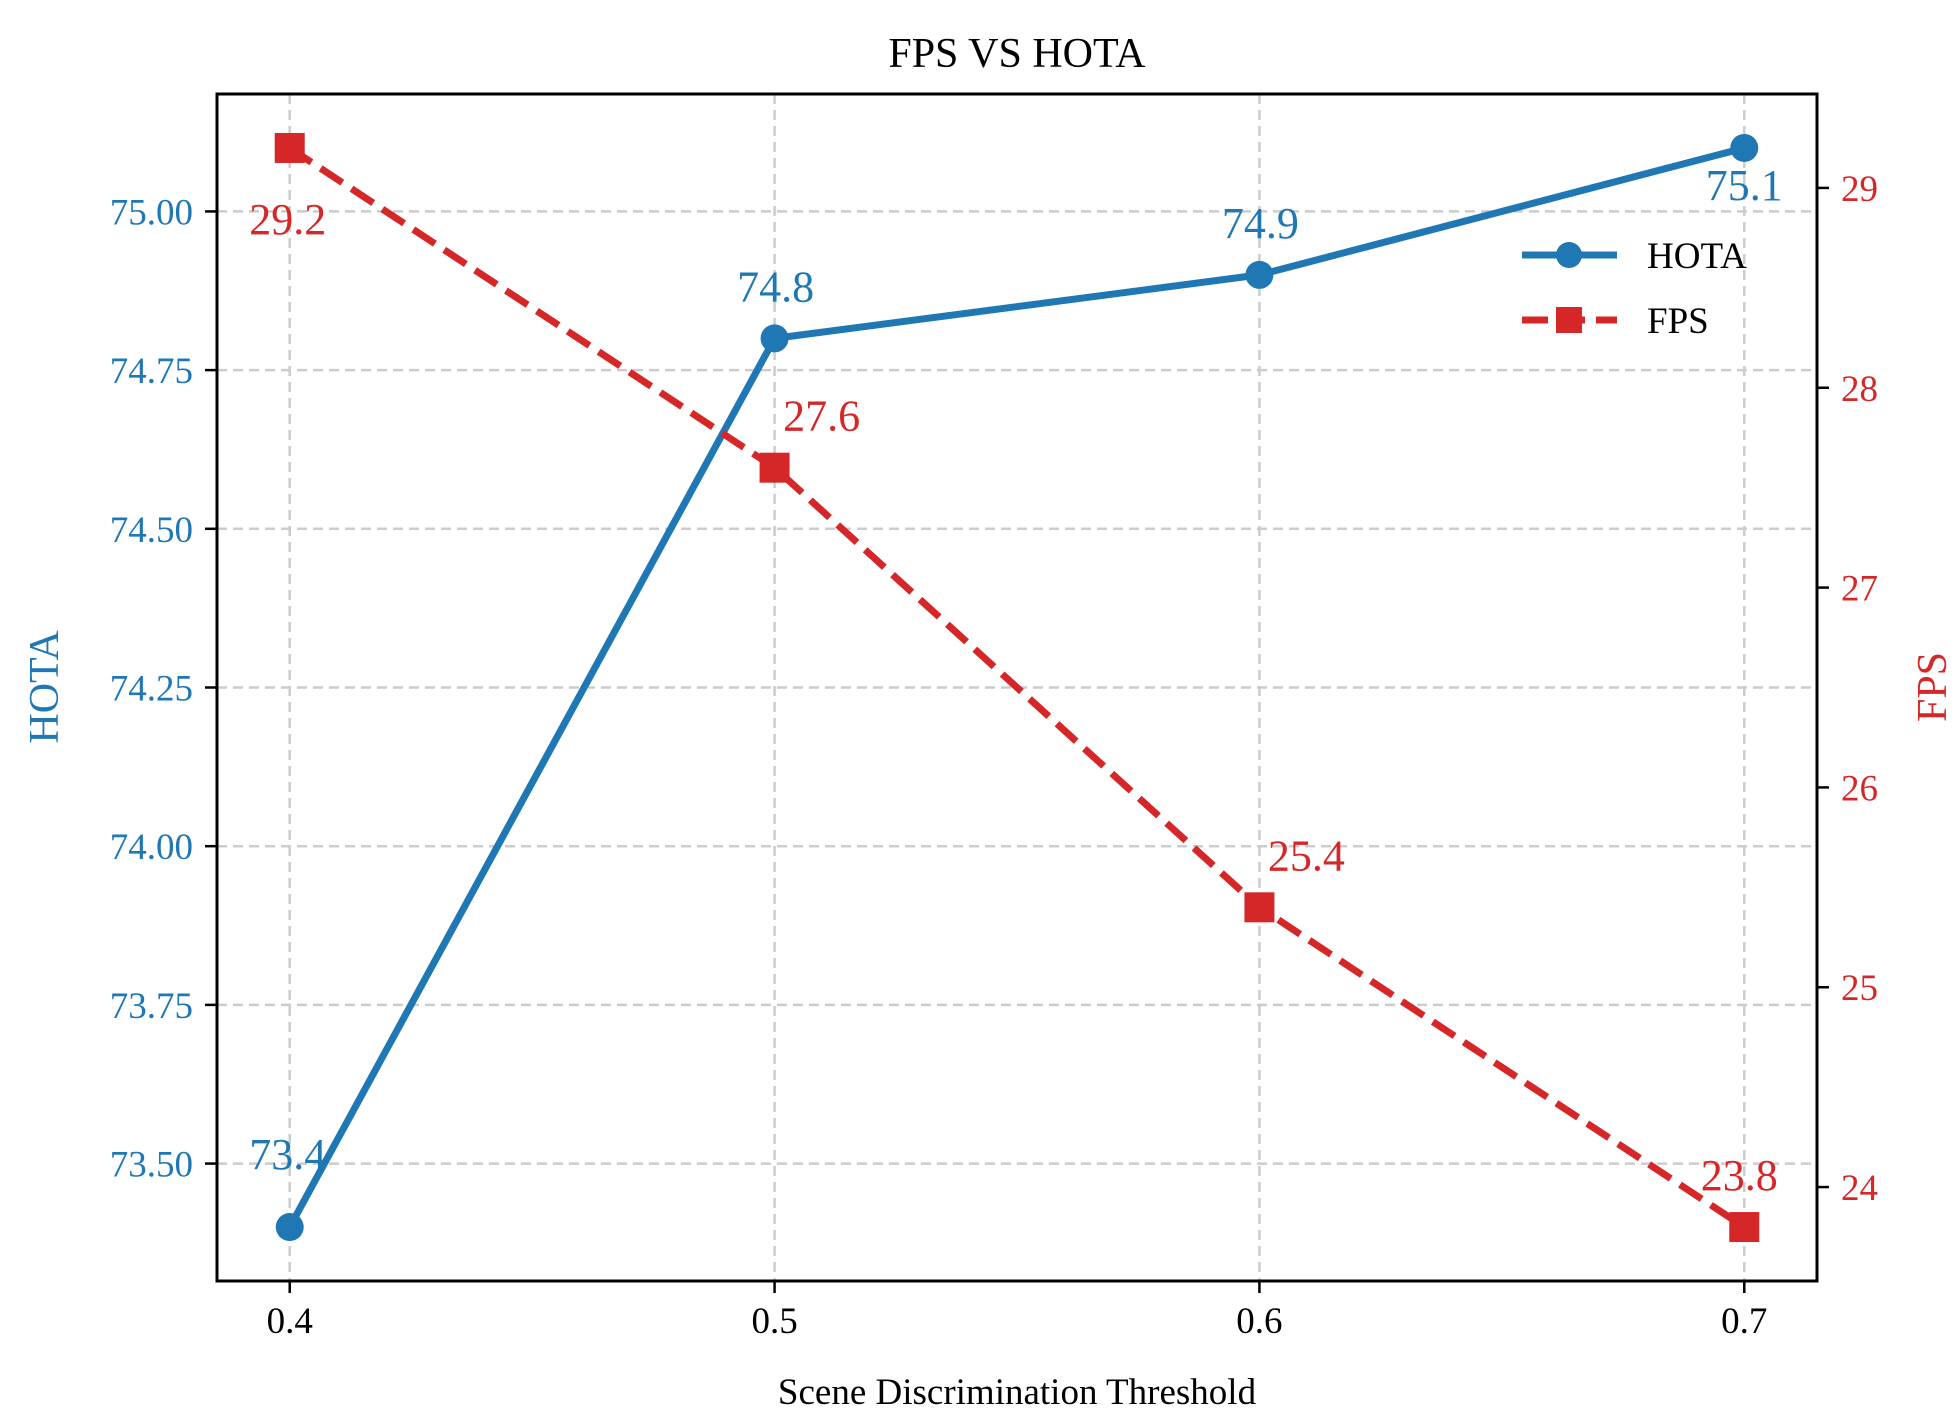 The width and height of the screenshot is (1959, 1427). I want to click on right-y-tick-label: 25, so click(1859, 988).